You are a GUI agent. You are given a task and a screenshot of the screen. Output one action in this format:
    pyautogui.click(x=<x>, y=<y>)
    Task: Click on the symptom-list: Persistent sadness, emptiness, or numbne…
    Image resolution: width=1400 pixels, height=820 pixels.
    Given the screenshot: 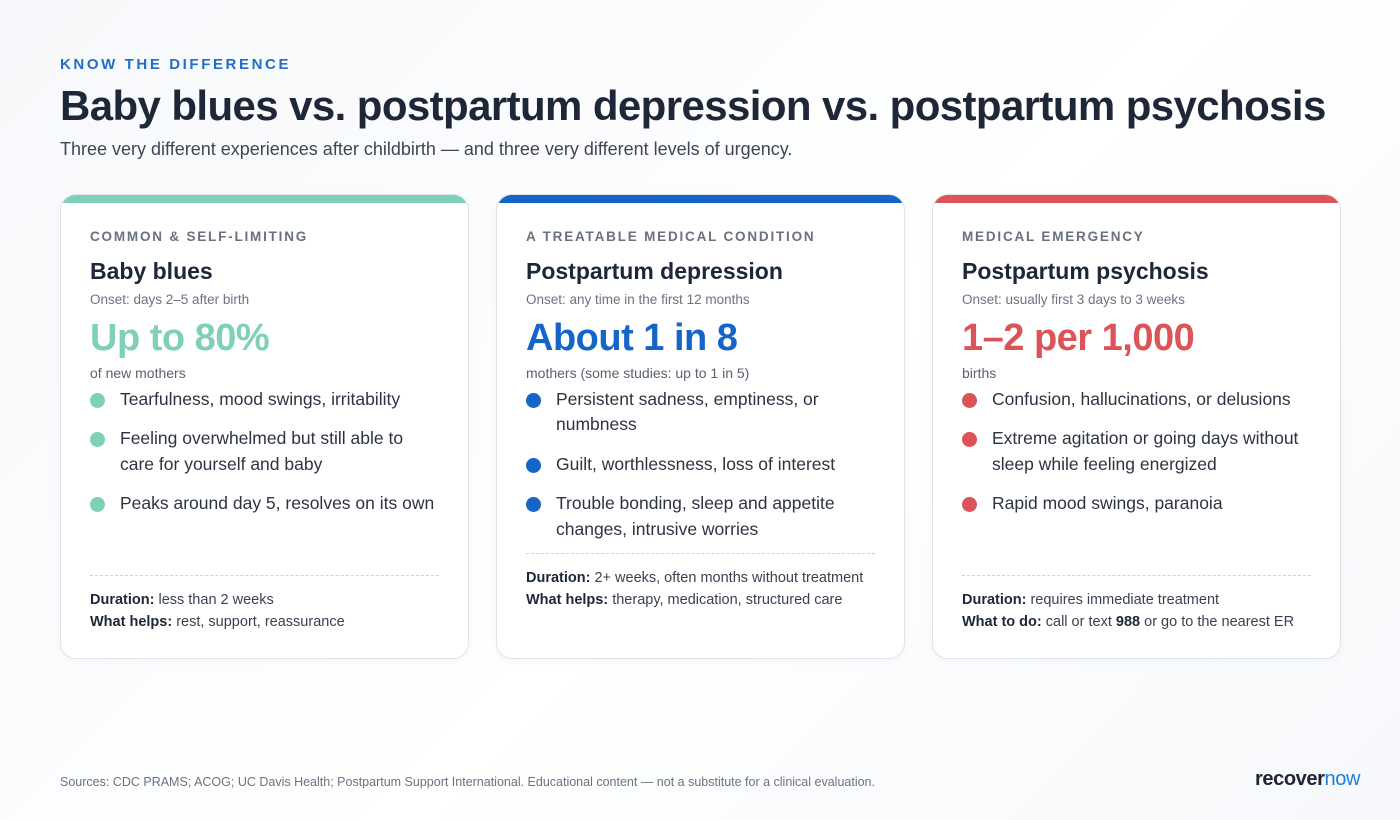 What is the action you would take?
    pyautogui.click(x=700, y=465)
    